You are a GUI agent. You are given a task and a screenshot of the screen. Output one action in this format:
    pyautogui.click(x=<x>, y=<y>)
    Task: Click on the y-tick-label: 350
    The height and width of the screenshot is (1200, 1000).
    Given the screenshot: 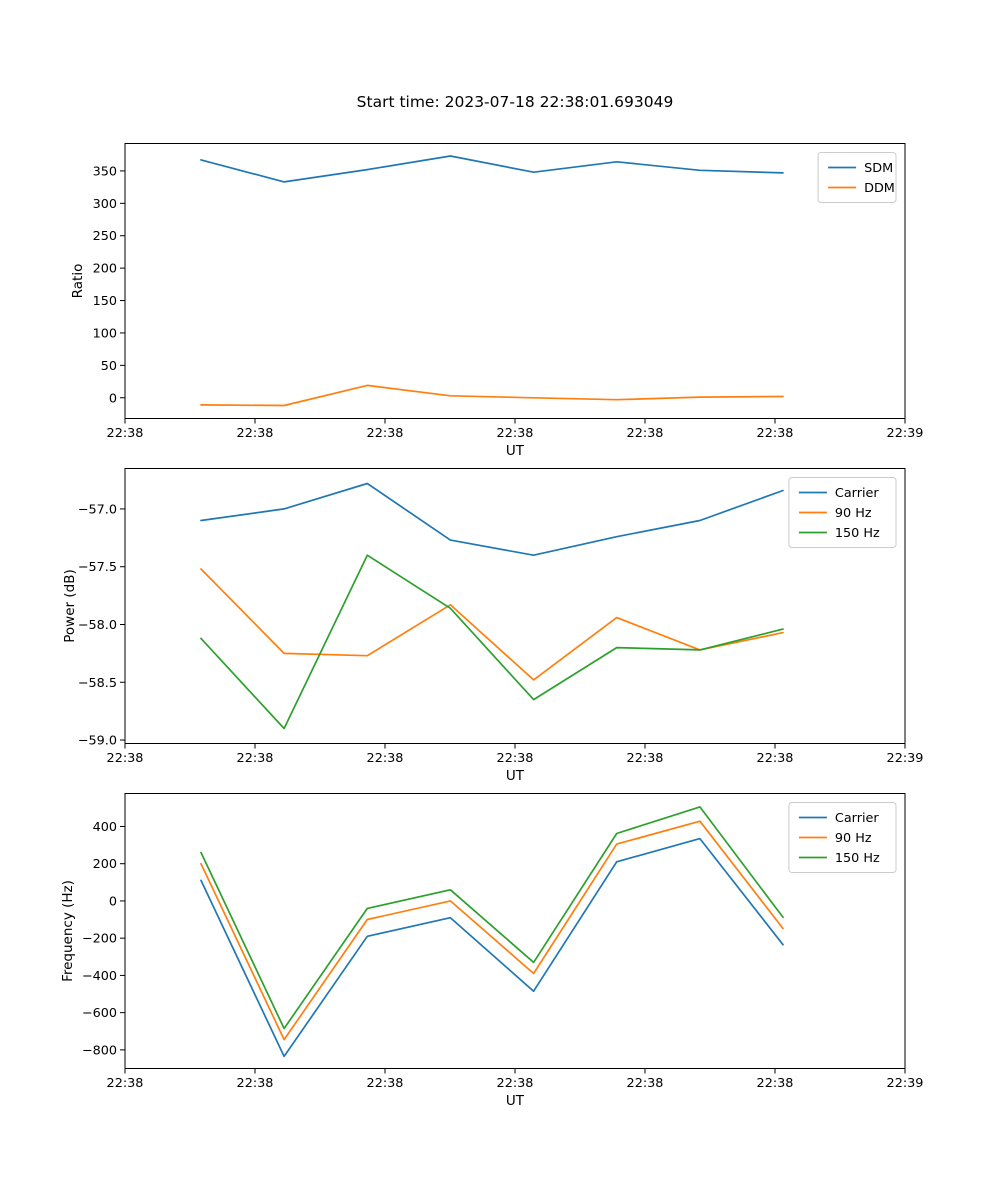 What is the action you would take?
    pyautogui.click(x=105, y=171)
    